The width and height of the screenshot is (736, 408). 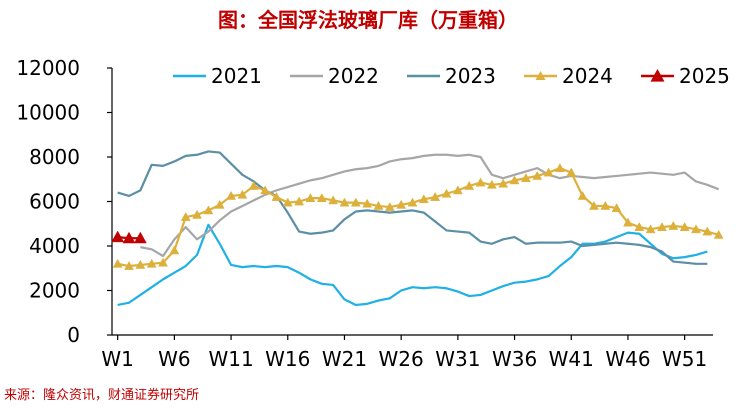 I want to click on legend-label: 2023, so click(x=470, y=76).